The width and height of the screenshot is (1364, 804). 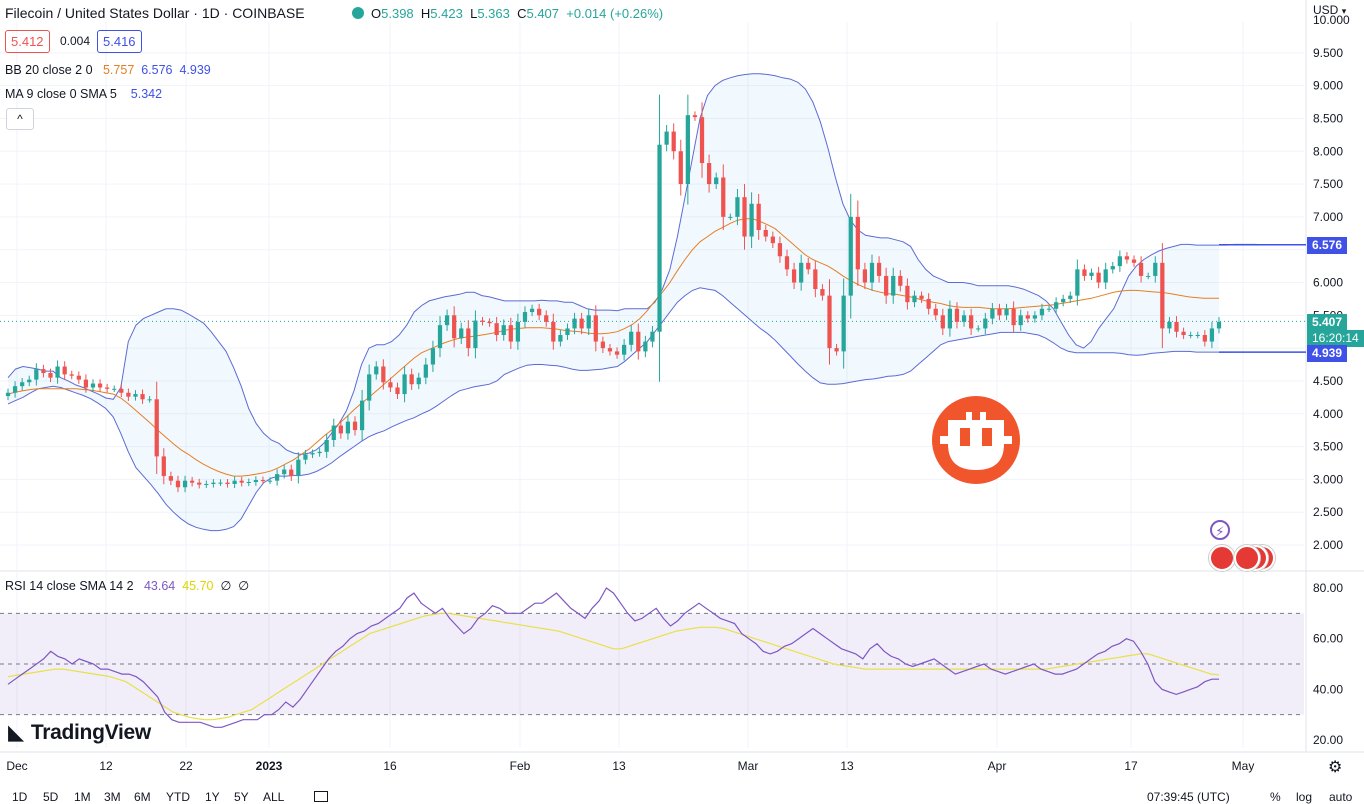 What do you see at coordinates (274, 797) in the screenshot?
I see `range-all: ALL` at bounding box center [274, 797].